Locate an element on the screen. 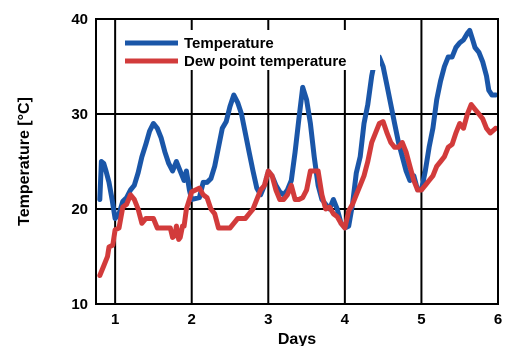 This screenshot has width=510, height=346. x-axis-title: Days is located at coordinates (297, 338).